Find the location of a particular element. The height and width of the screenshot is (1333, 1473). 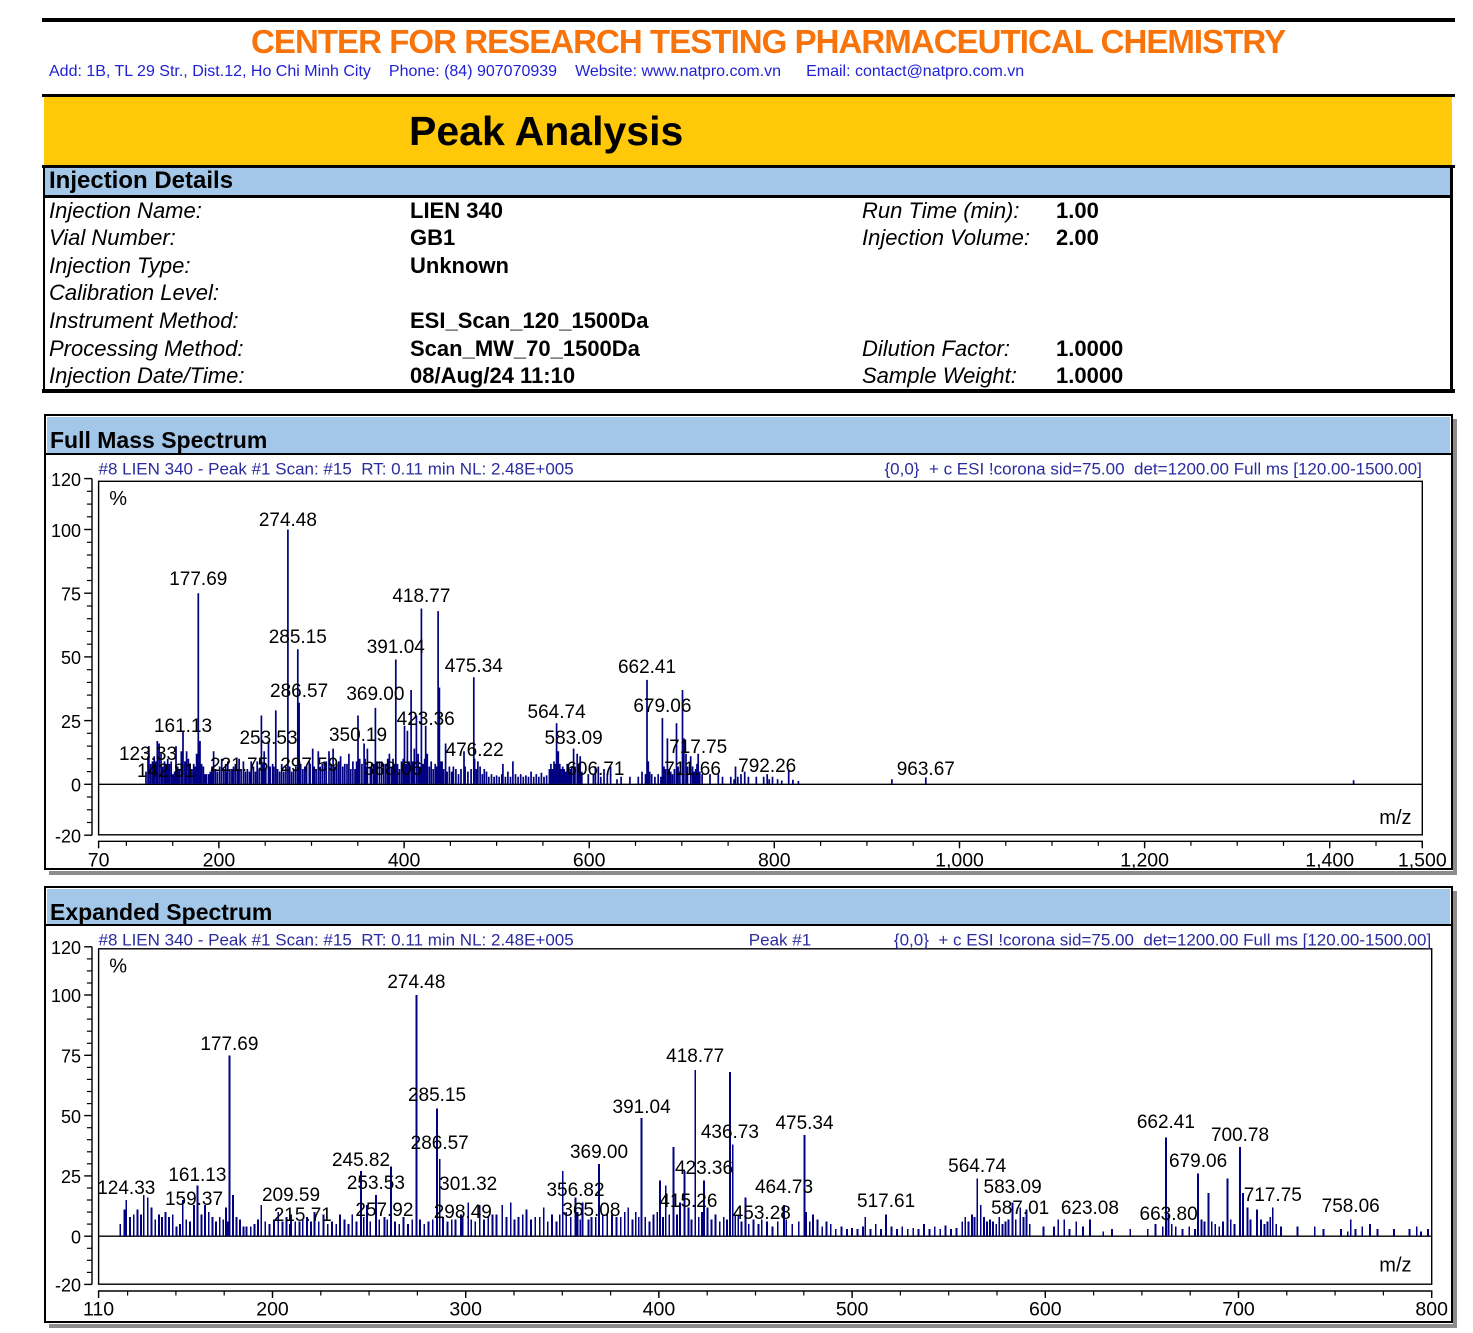

svg-text: 517.61 is located at coordinates (886, 1201).